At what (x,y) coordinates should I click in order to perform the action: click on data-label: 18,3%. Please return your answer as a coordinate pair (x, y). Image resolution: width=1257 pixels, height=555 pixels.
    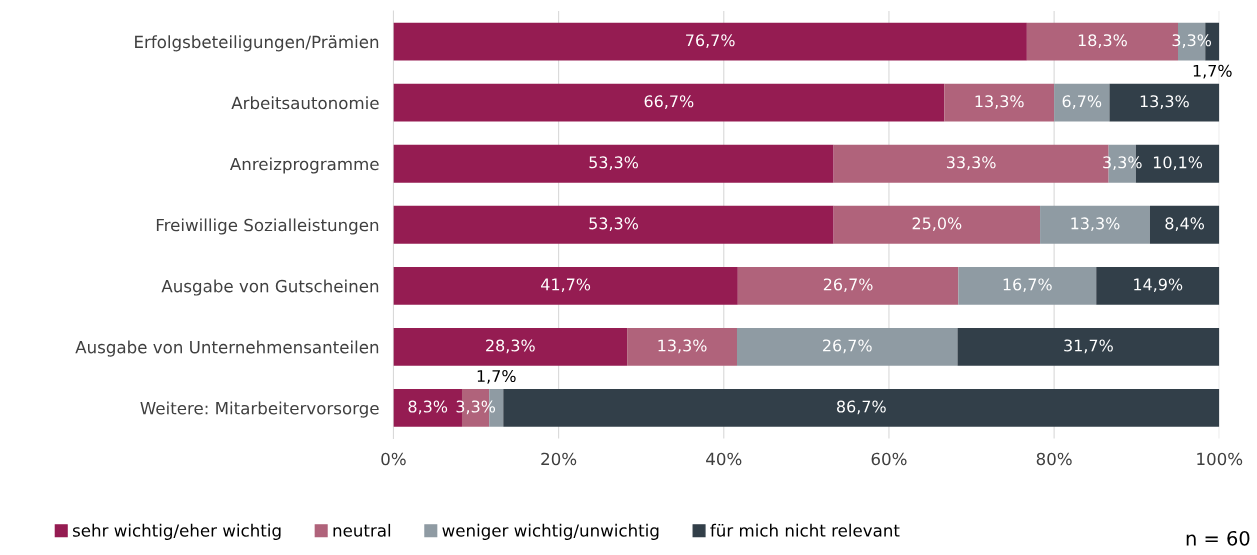
    Looking at the image, I should click on (1102, 41).